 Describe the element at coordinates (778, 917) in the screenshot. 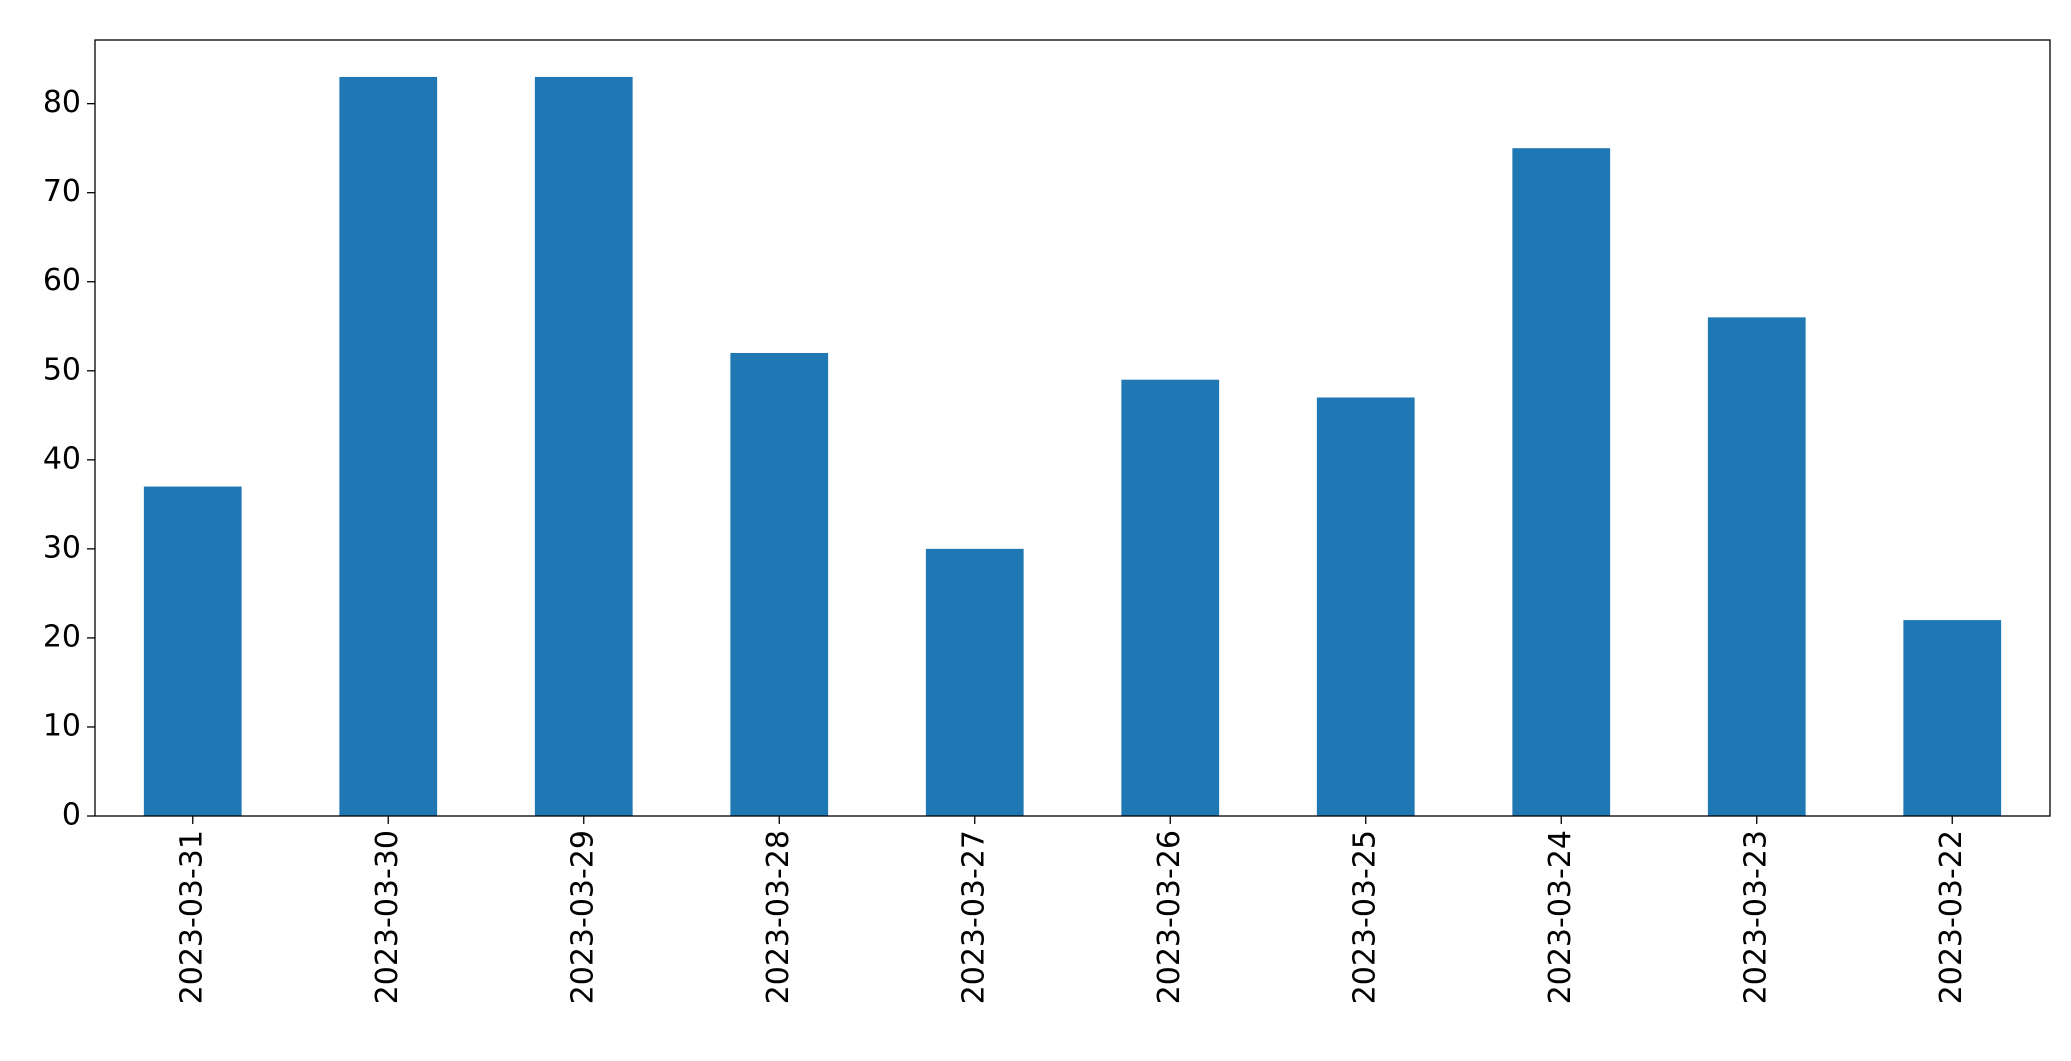

I see `x-tick-label: 2023-03-28` at that location.